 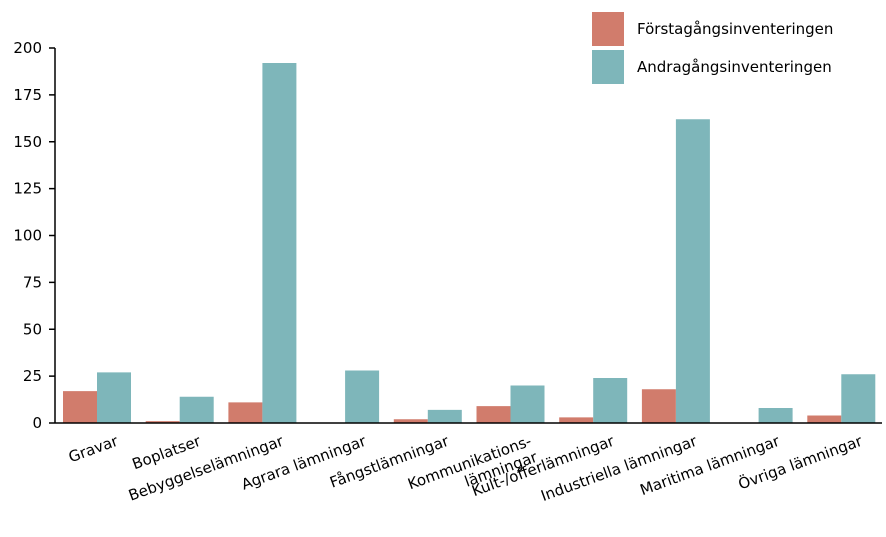 What do you see at coordinates (734, 67) in the screenshot?
I see `legend-label-1: Andragångsinventeringen` at bounding box center [734, 67].